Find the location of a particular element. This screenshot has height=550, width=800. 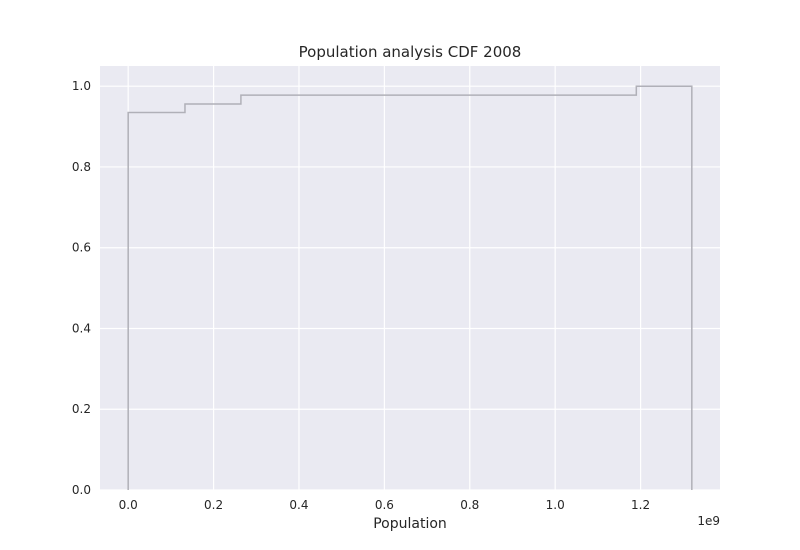

x-tick-label: 1.0 is located at coordinates (555, 505).